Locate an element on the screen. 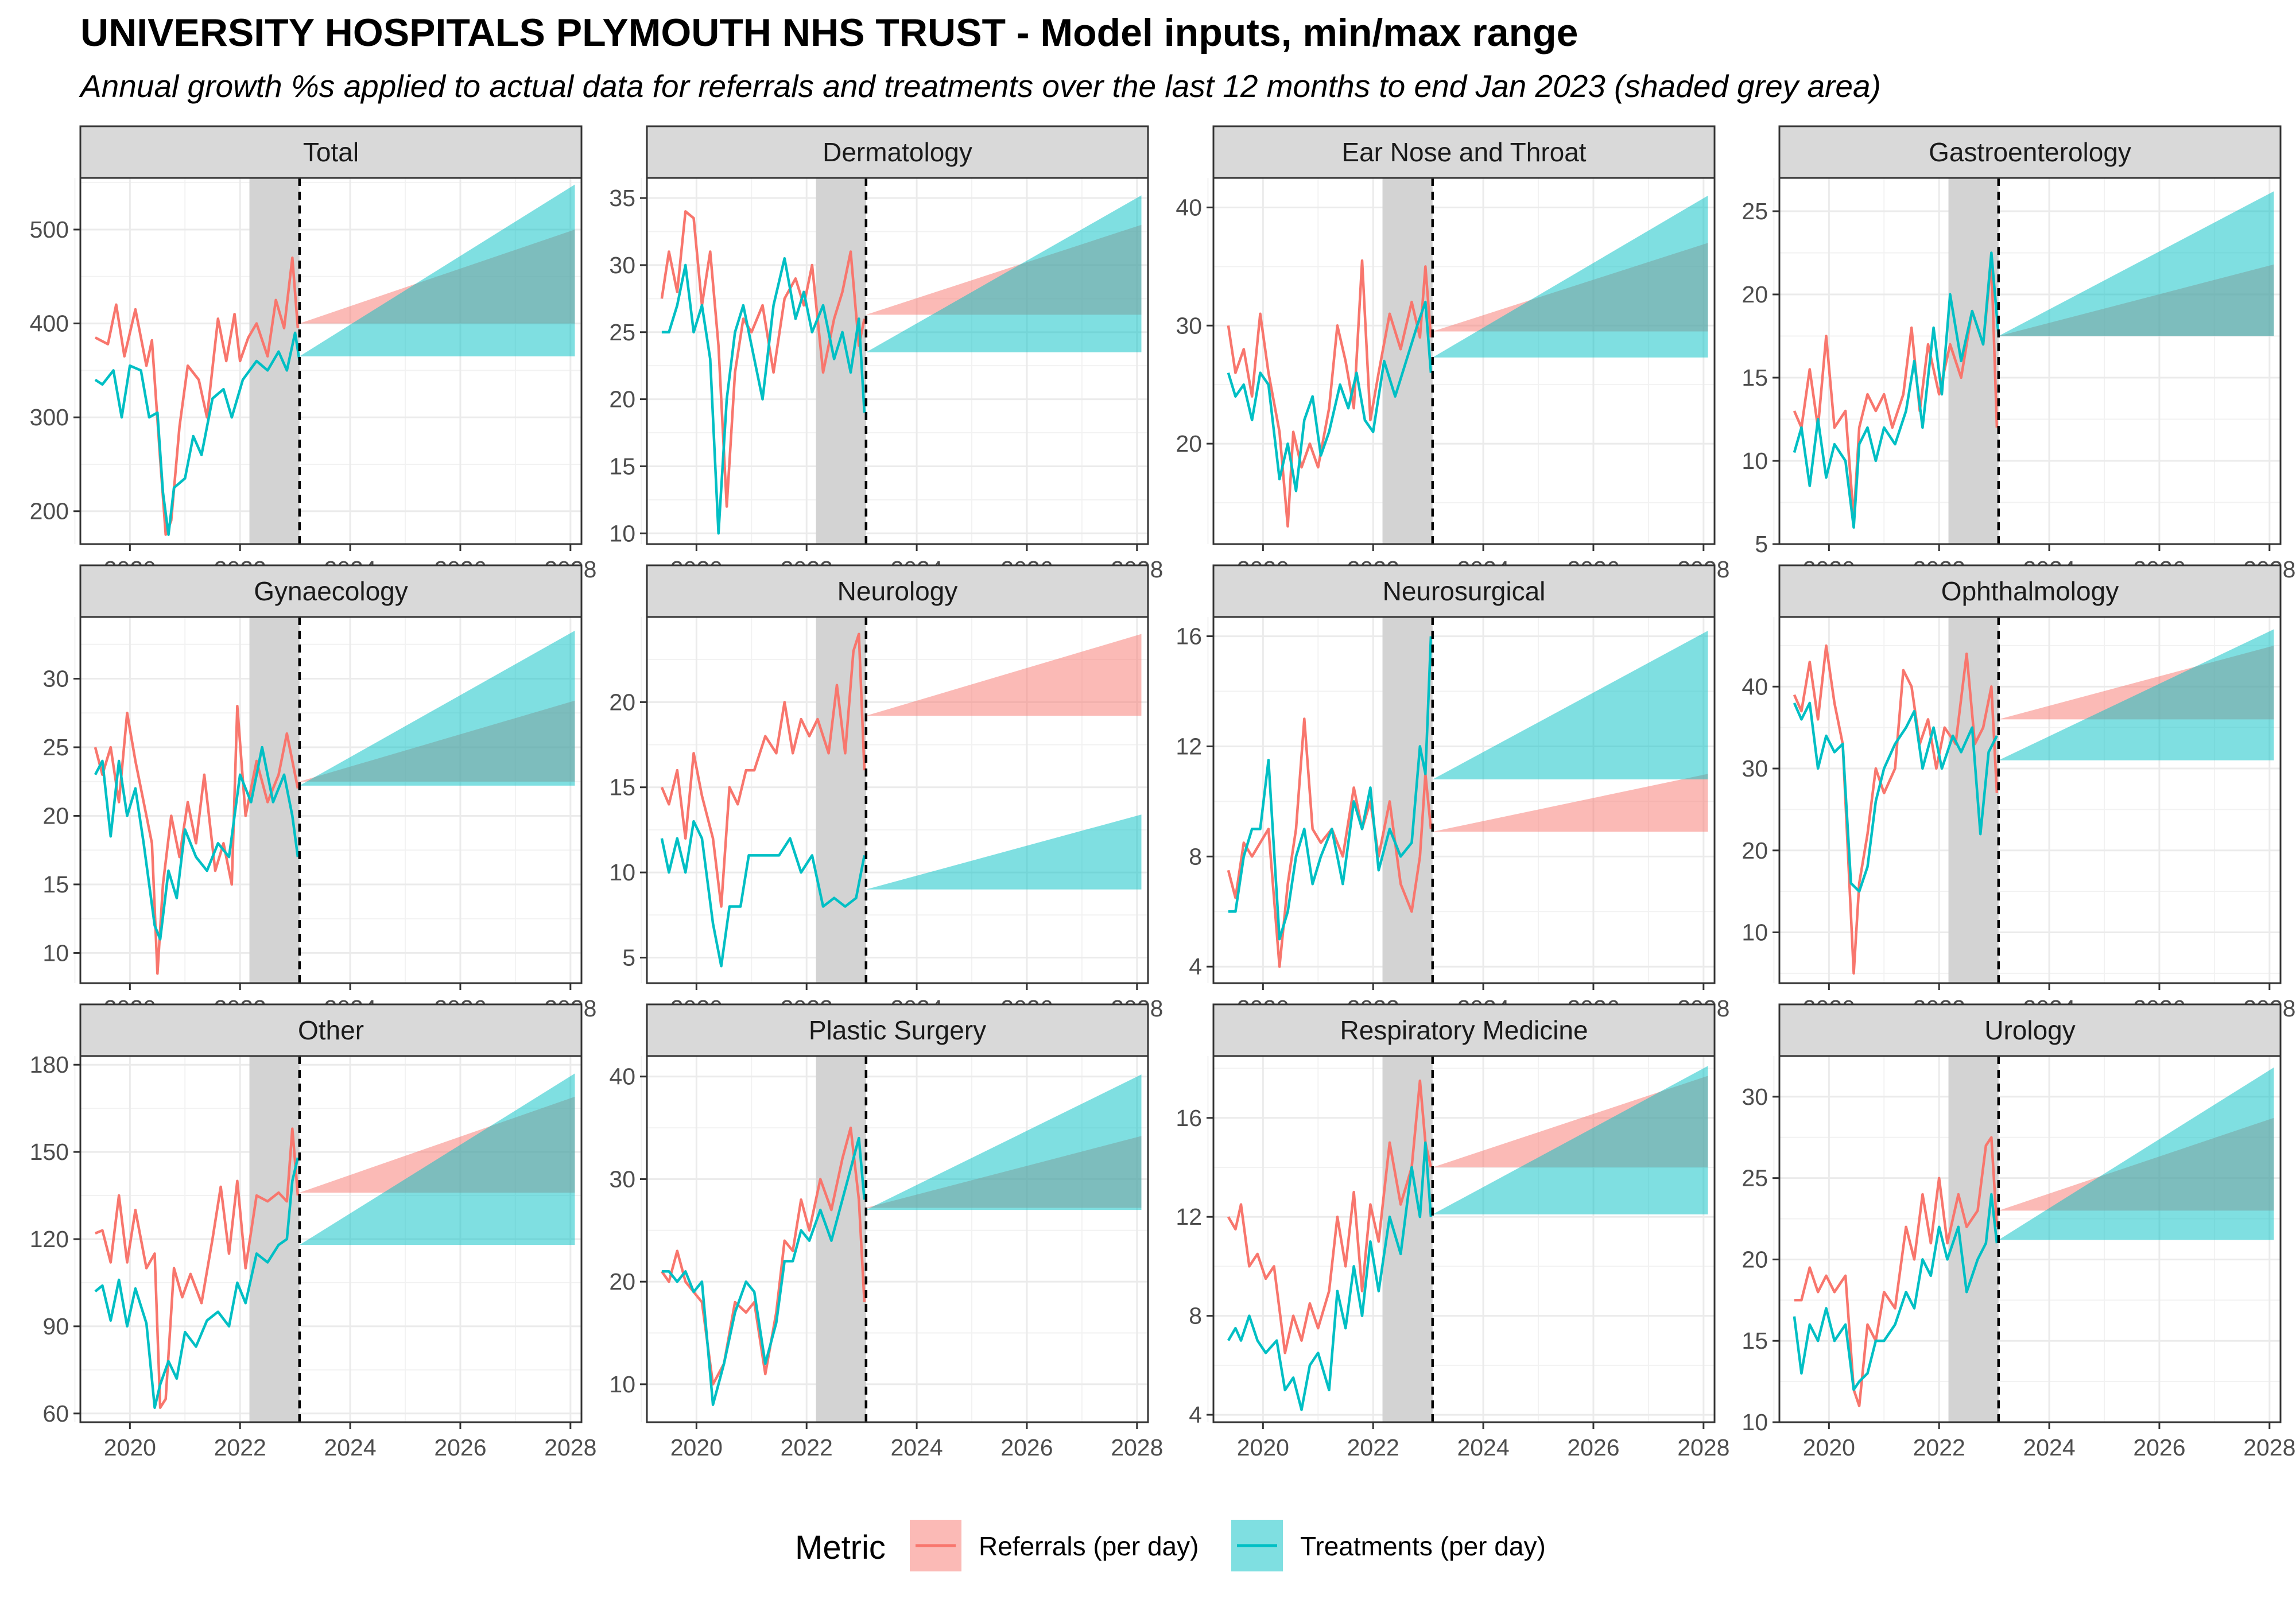 The width and height of the screenshot is (2296, 1607). facet-neurosurgical: Neurosurgical48121620202022202420262028 is located at coordinates (1452, 793).